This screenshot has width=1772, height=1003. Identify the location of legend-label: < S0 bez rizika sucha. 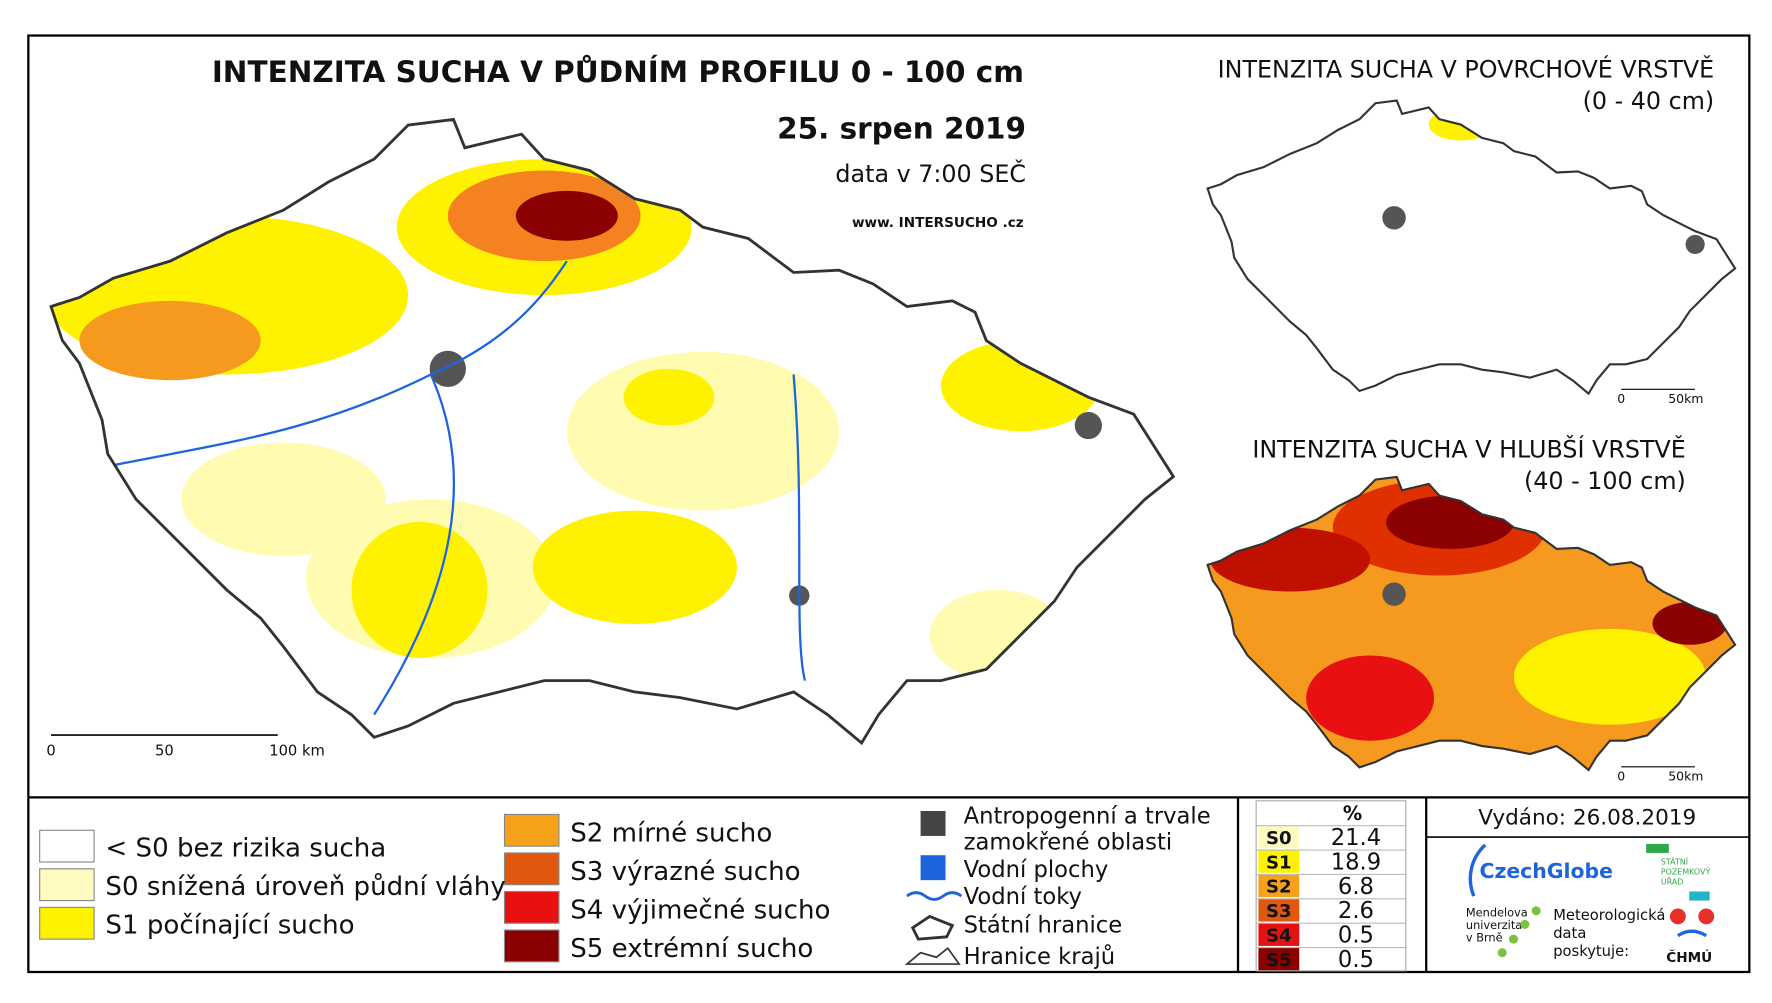
(245, 848).